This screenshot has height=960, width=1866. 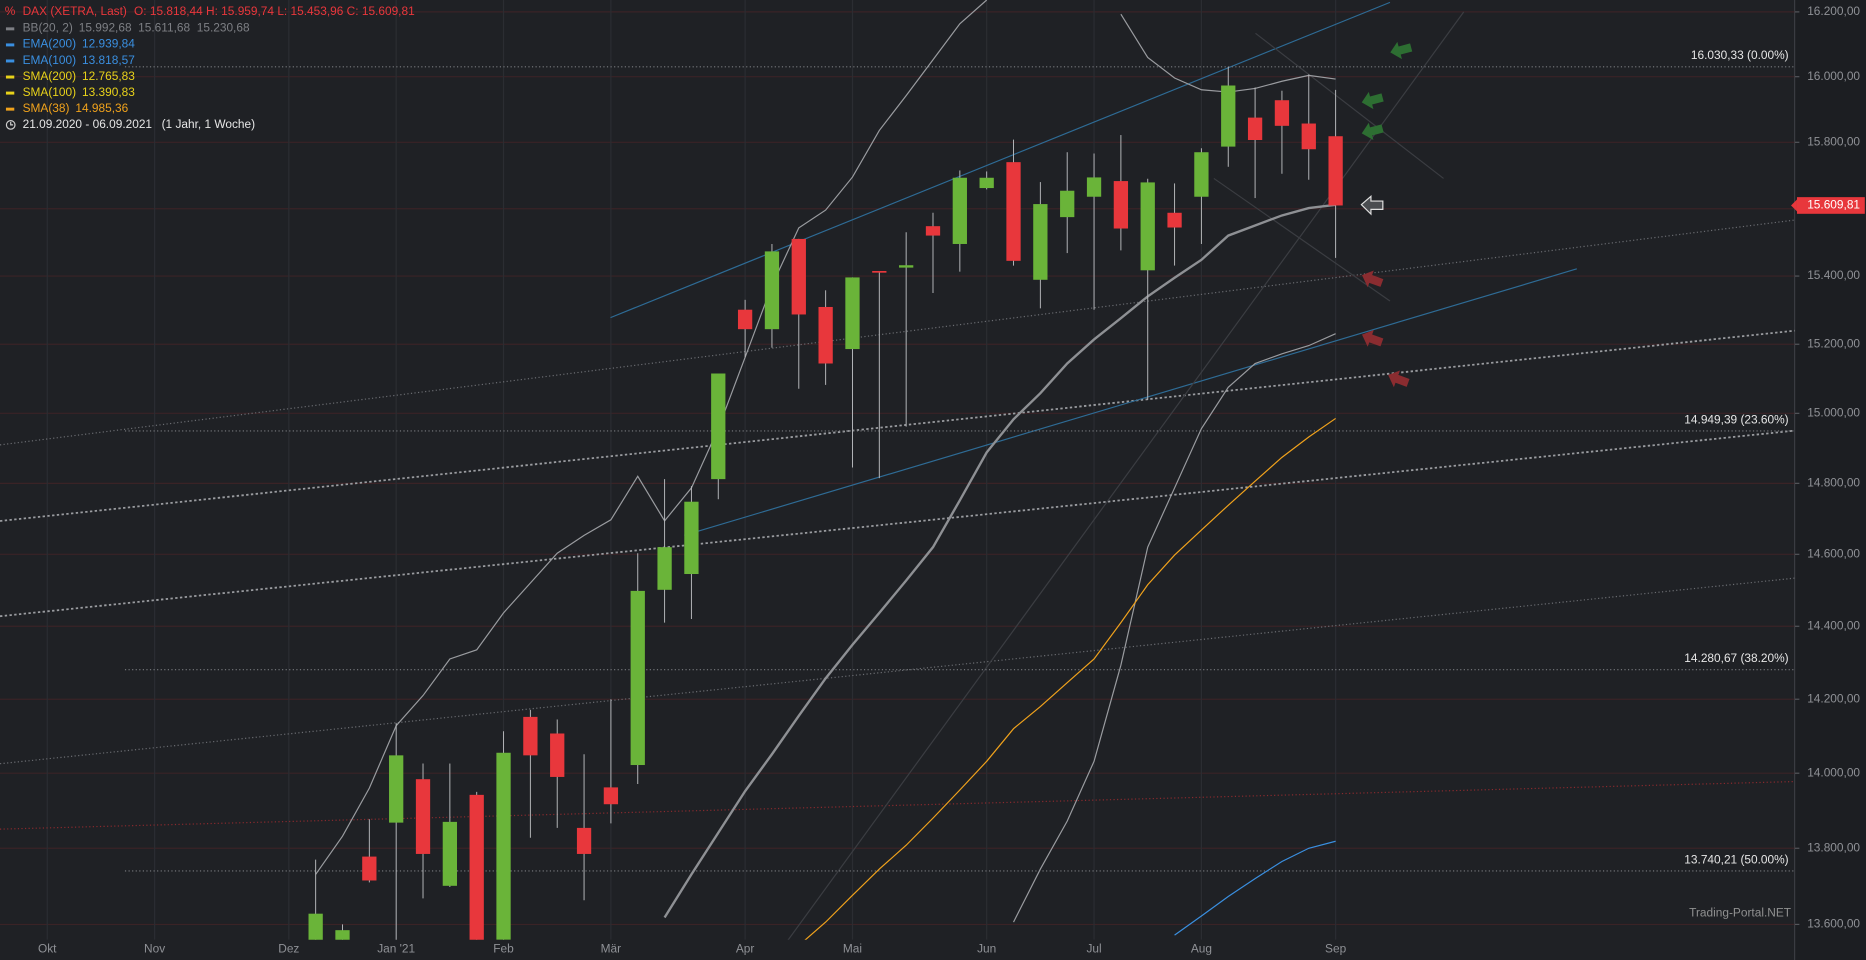 What do you see at coordinates (50, 44) in the screenshot?
I see `legend-name: EMA(200)` at bounding box center [50, 44].